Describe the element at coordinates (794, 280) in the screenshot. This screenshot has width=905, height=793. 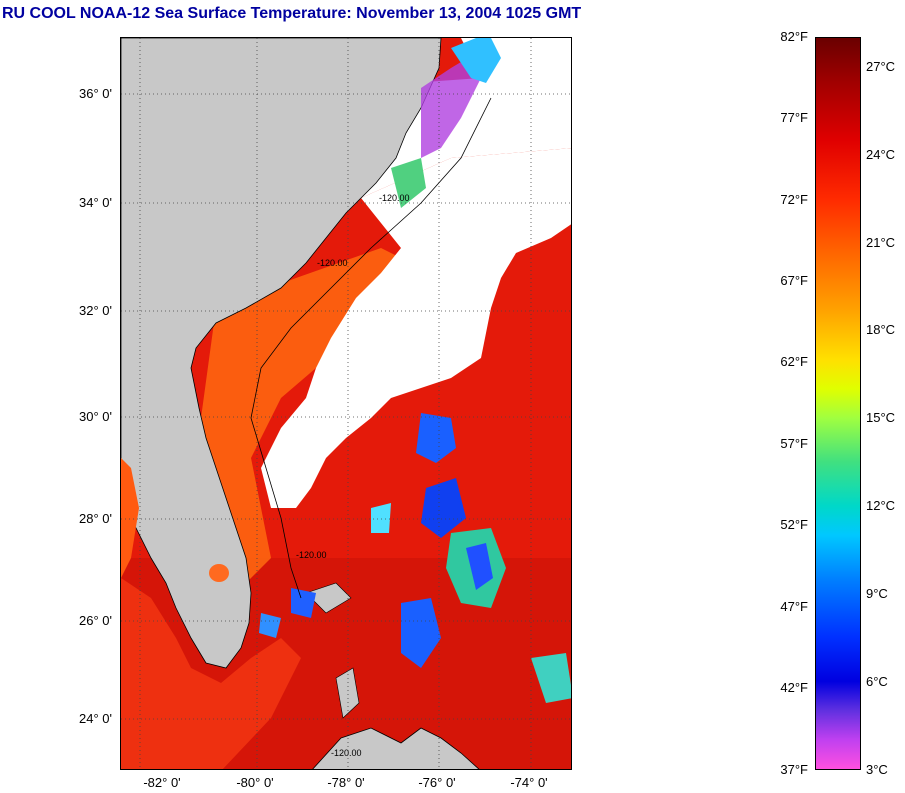
I see `colorbar-f-67: 67°F` at that location.